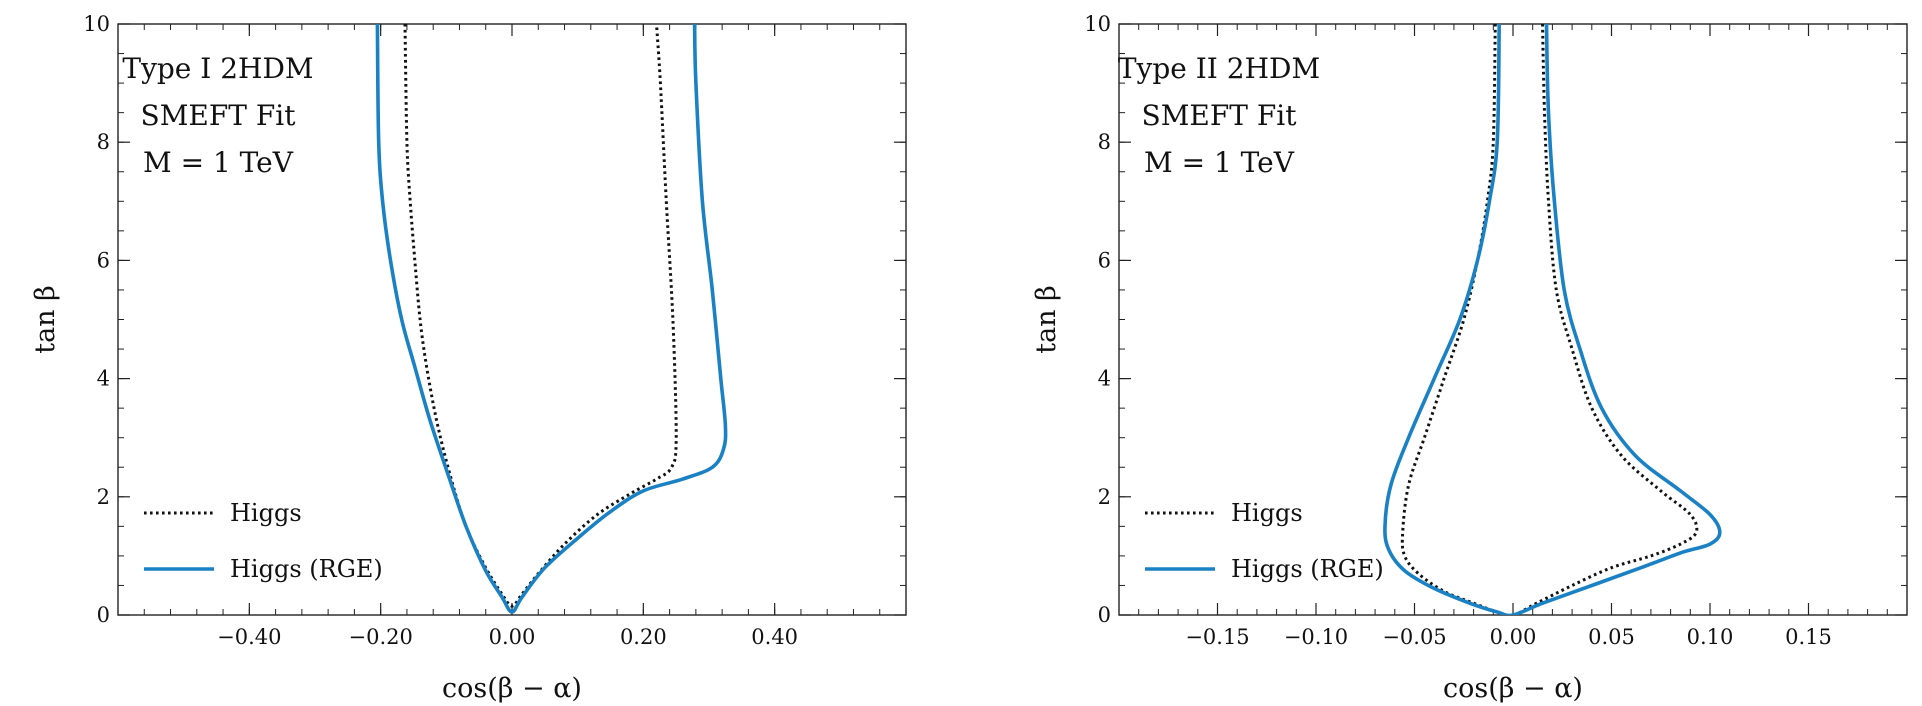  What do you see at coordinates (1219, 68) in the screenshot?
I see `annotation-line: Type II 2HDM` at bounding box center [1219, 68].